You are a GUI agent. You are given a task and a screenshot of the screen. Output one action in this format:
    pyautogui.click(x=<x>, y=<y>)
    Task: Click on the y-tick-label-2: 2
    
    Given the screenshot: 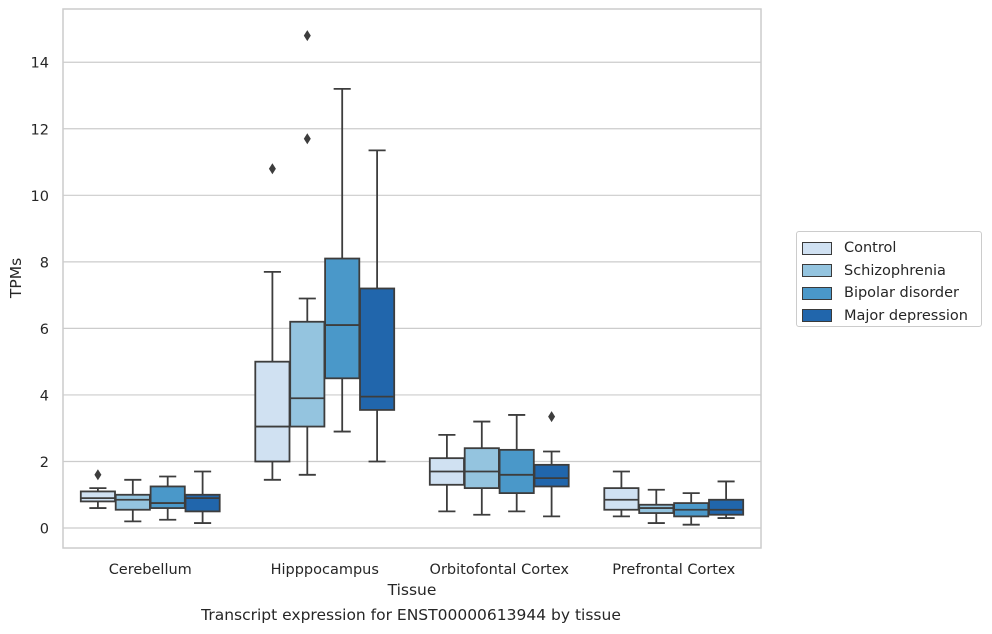 What is the action you would take?
    pyautogui.click(x=44, y=463)
    